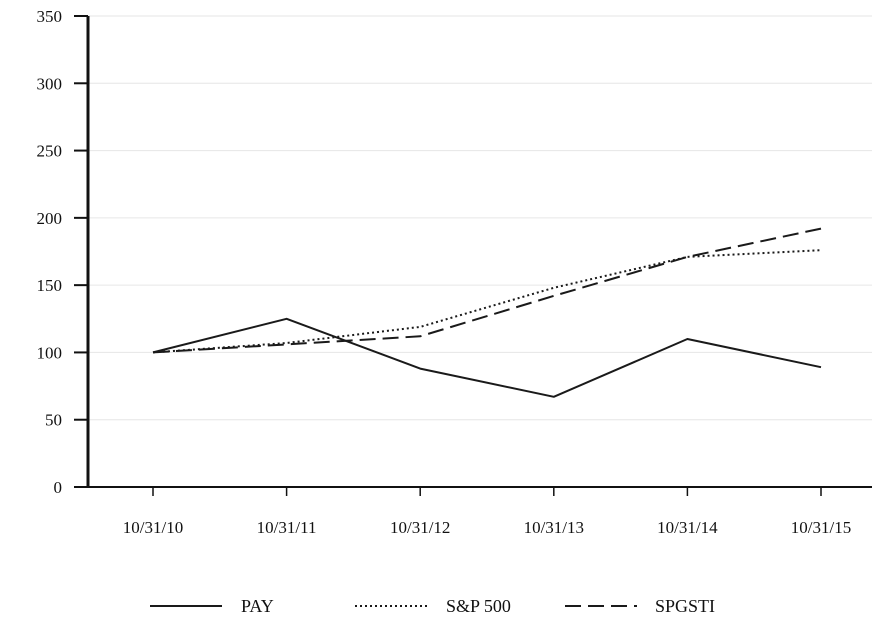  Describe the element at coordinates (50, 285) in the screenshot. I see `y-tick-label-150: 150` at that location.